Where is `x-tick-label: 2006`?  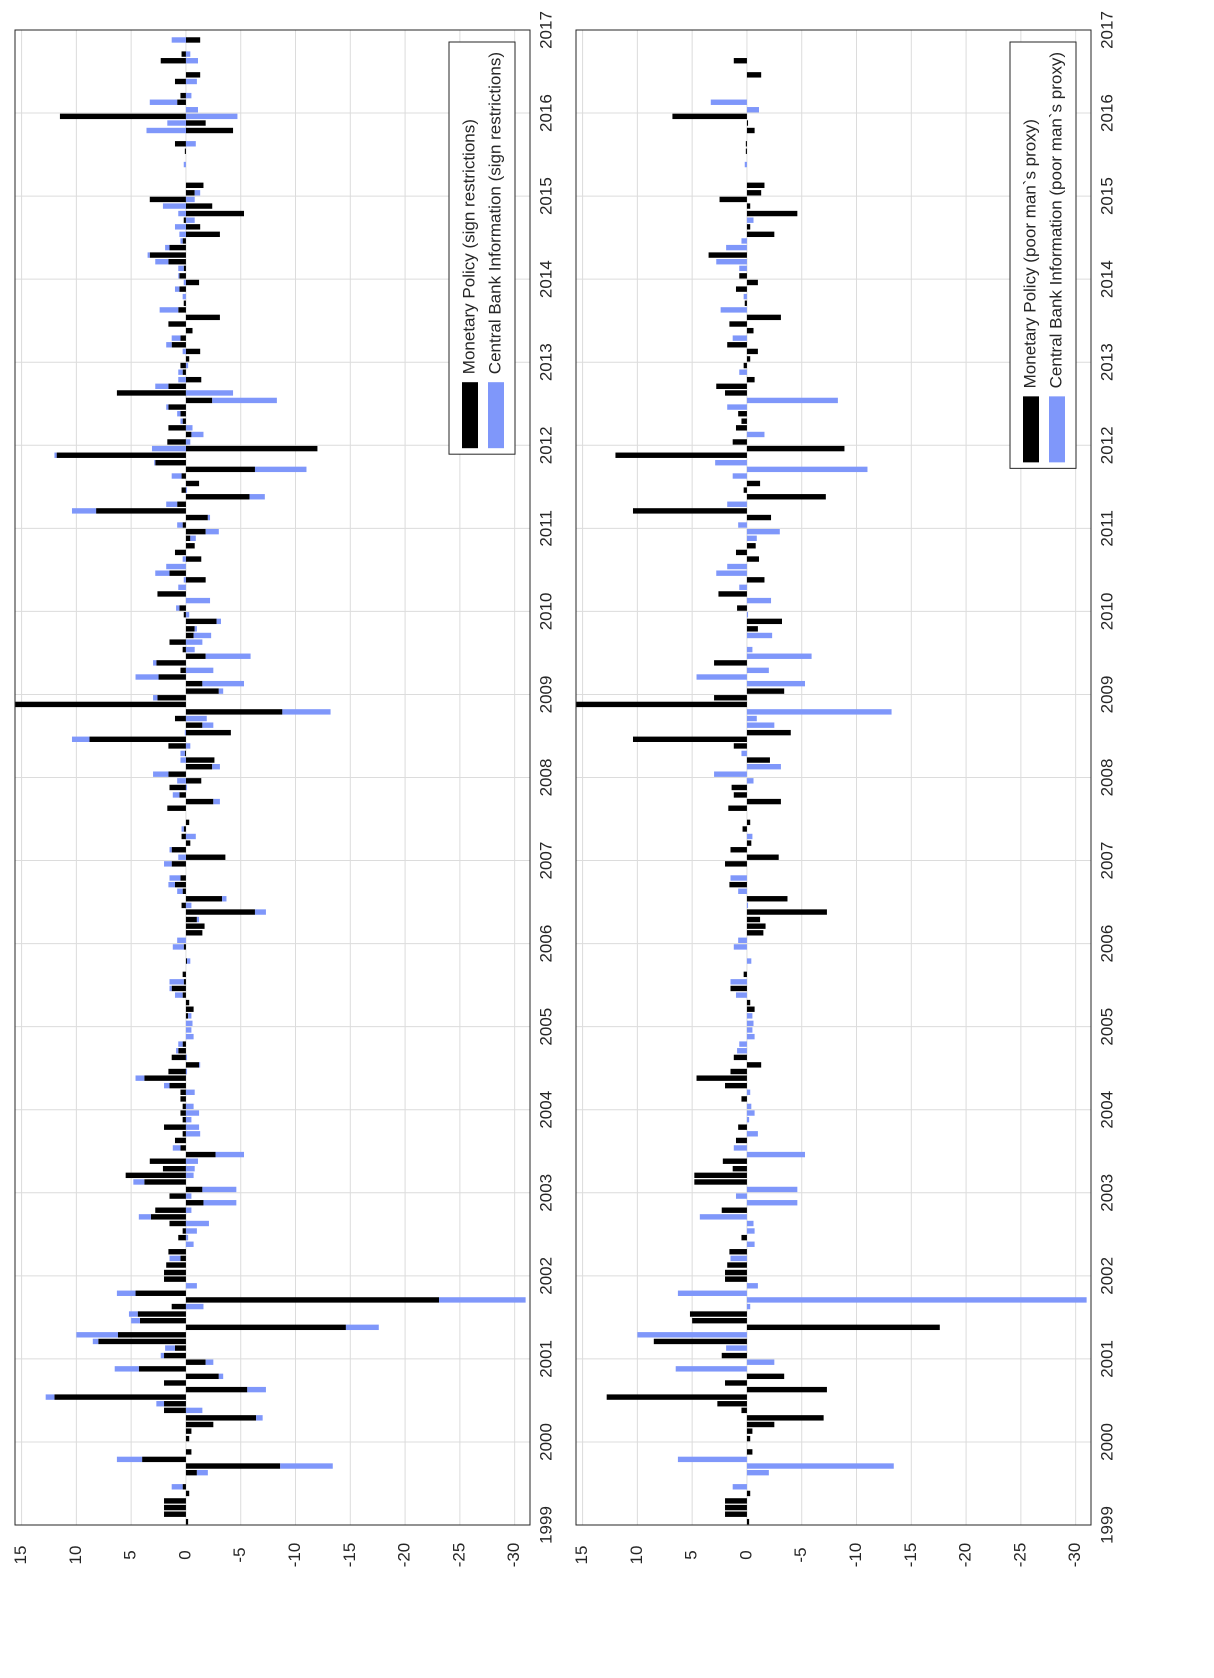
x-tick-label: 2006 is located at coordinates (545, 944).